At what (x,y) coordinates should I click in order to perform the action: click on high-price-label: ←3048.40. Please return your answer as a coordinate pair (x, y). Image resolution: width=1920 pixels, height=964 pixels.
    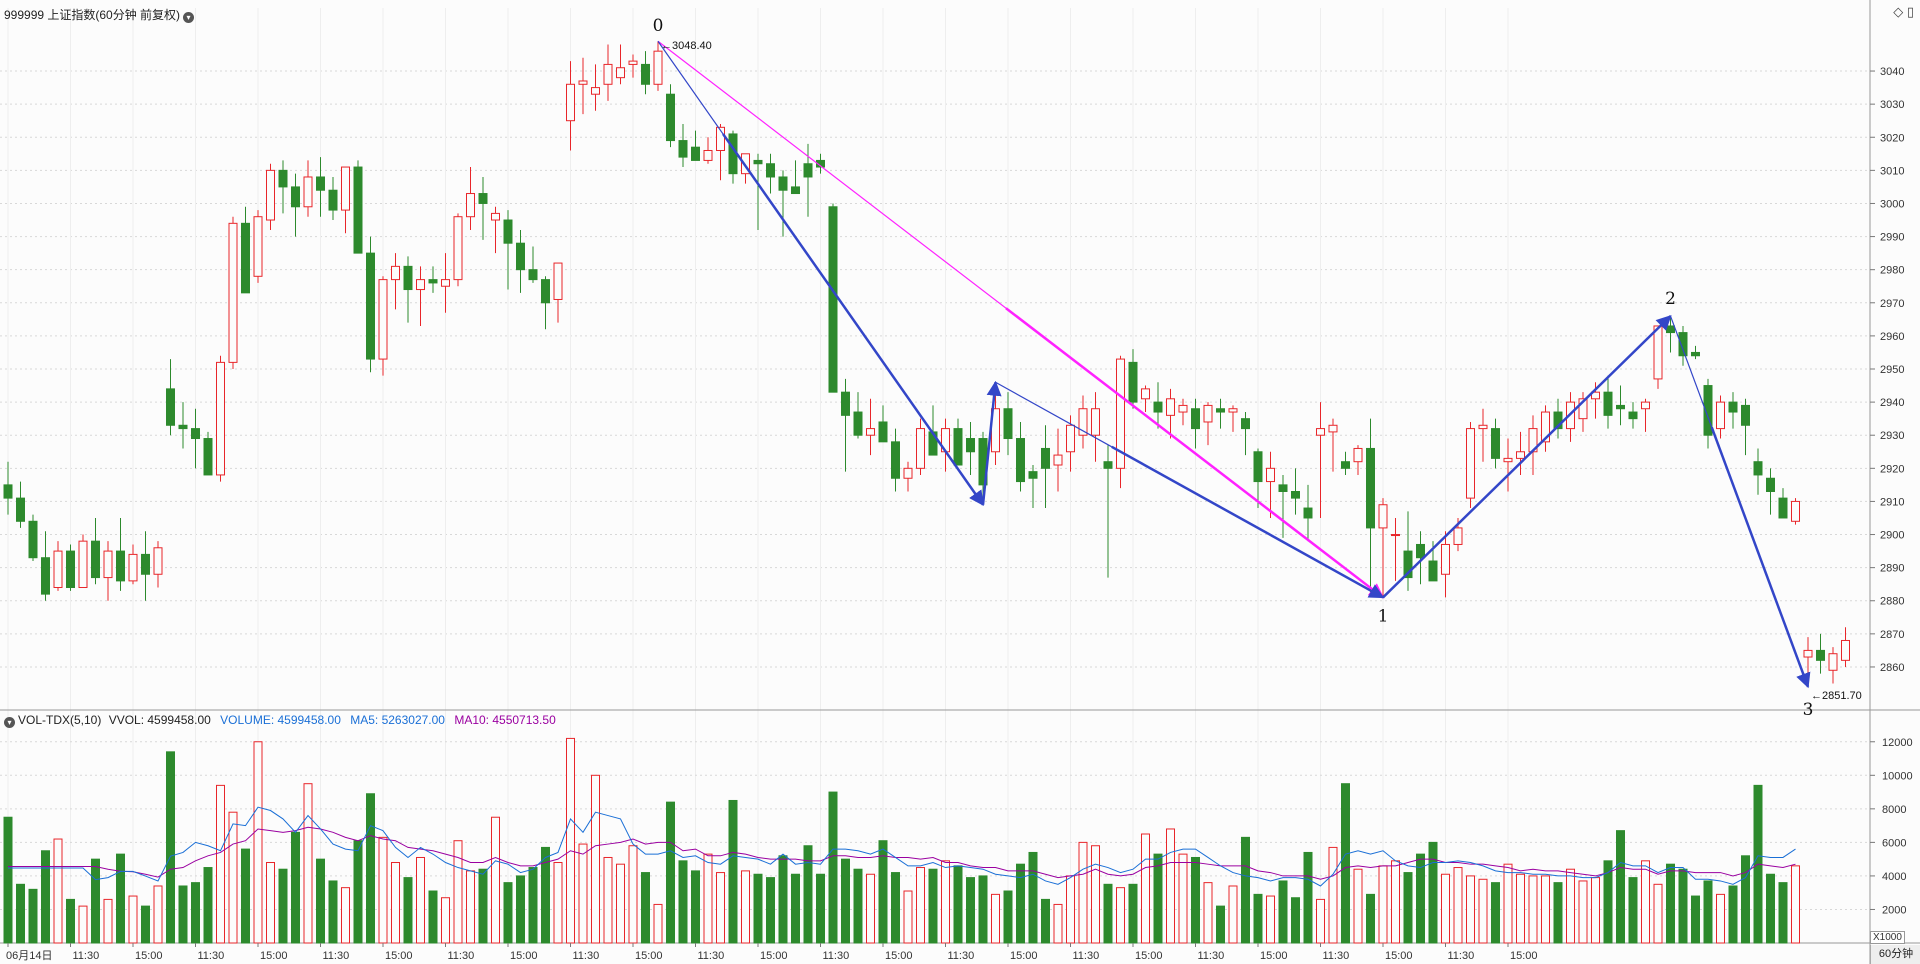
    Looking at the image, I should click on (686, 46).